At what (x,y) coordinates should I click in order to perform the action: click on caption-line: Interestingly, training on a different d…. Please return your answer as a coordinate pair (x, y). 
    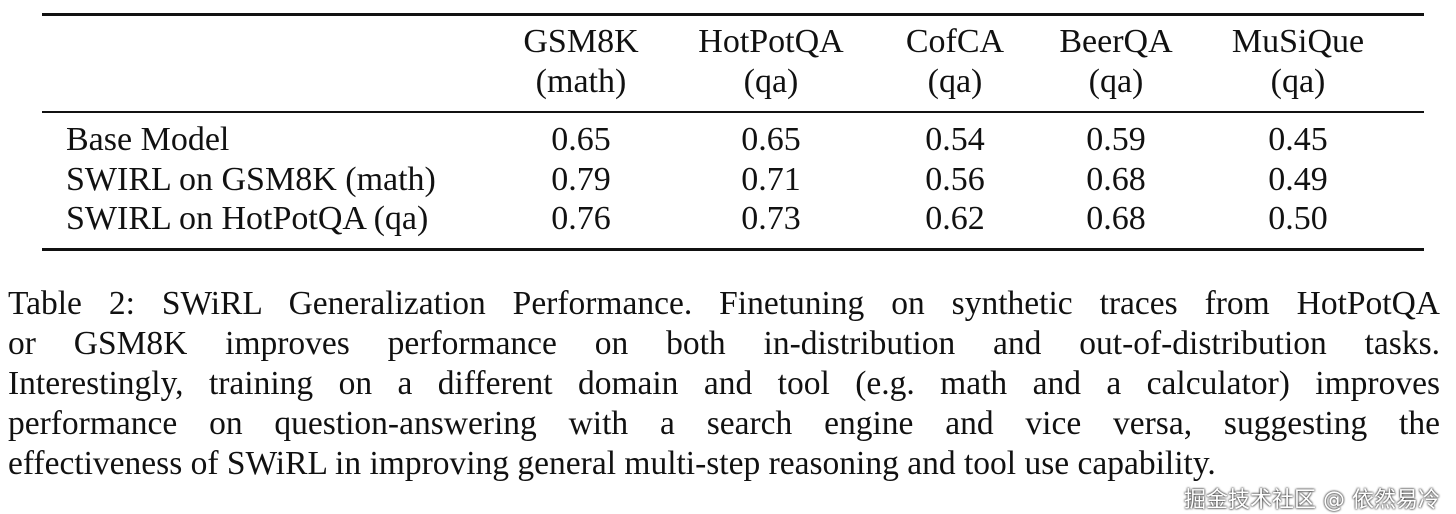
    Looking at the image, I should click on (724, 383).